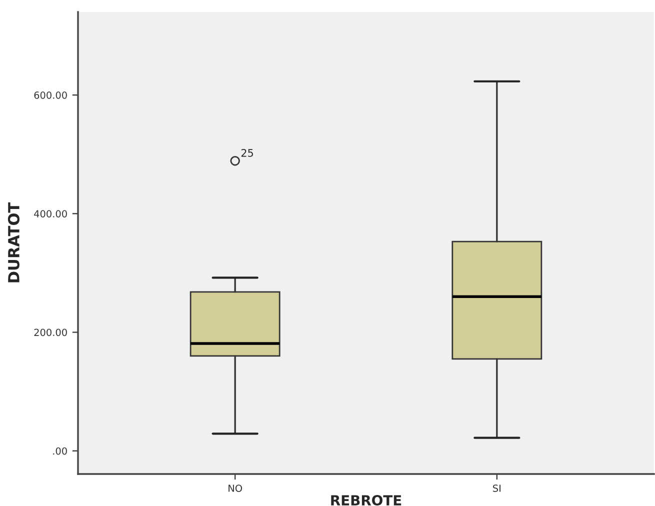 The height and width of the screenshot is (506, 655). Describe the element at coordinates (235, 488) in the screenshot. I see `x-tick-label: NO` at that location.